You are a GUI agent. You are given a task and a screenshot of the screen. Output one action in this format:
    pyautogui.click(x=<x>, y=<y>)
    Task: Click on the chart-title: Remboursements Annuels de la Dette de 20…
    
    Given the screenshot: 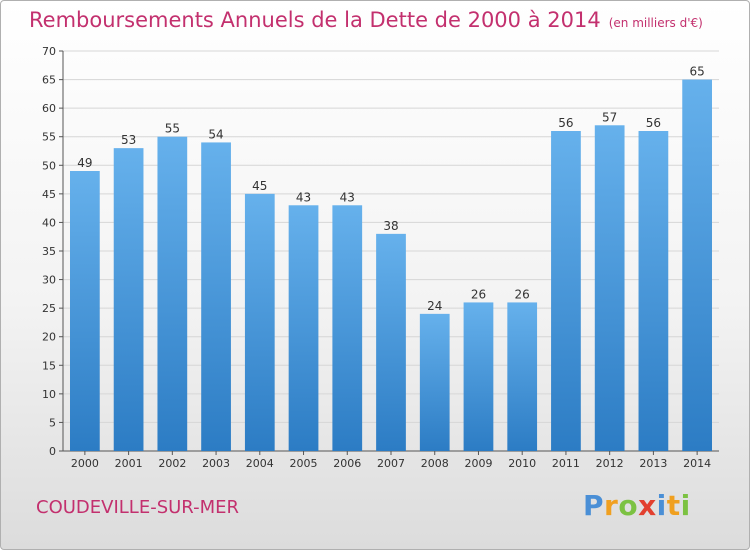 What is the action you would take?
    pyautogui.click(x=366, y=20)
    